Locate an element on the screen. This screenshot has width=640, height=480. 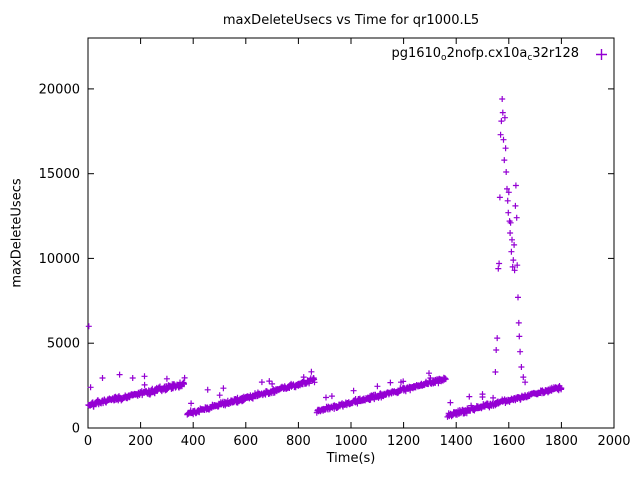
y-tick-label: 5000 is located at coordinates (63, 344).